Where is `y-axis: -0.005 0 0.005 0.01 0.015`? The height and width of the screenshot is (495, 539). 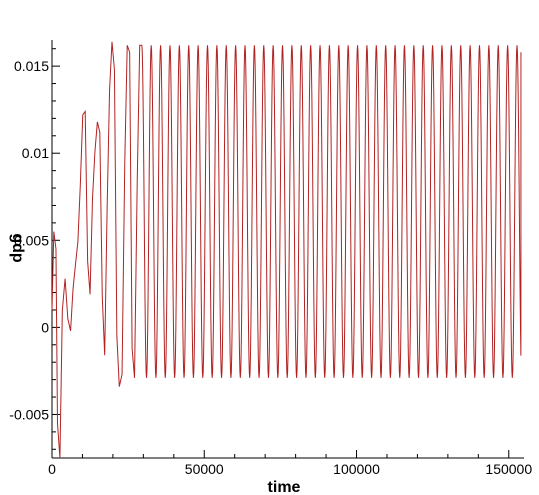
y-axis: -0.005 0 0.005 0.01 0.015 is located at coordinates (34, 249).